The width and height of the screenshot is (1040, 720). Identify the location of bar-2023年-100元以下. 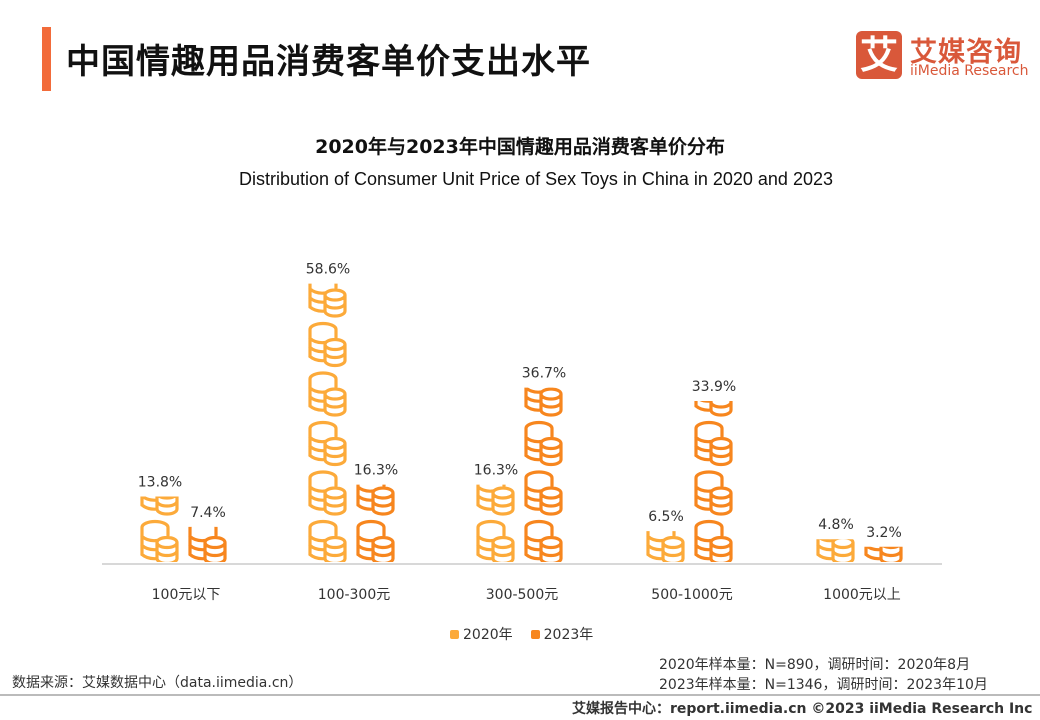
(207, 544).